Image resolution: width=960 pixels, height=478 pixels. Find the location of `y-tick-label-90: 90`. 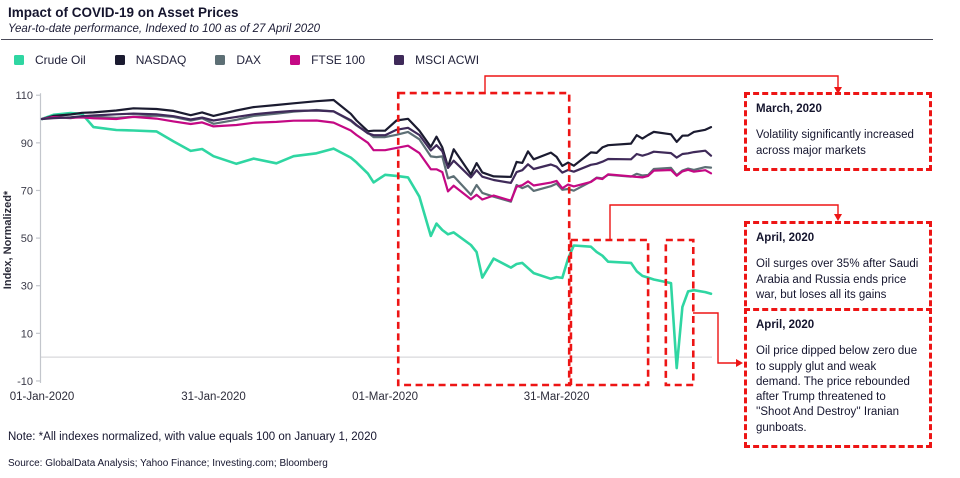

y-tick-label-90: 90 is located at coordinates (27, 144).